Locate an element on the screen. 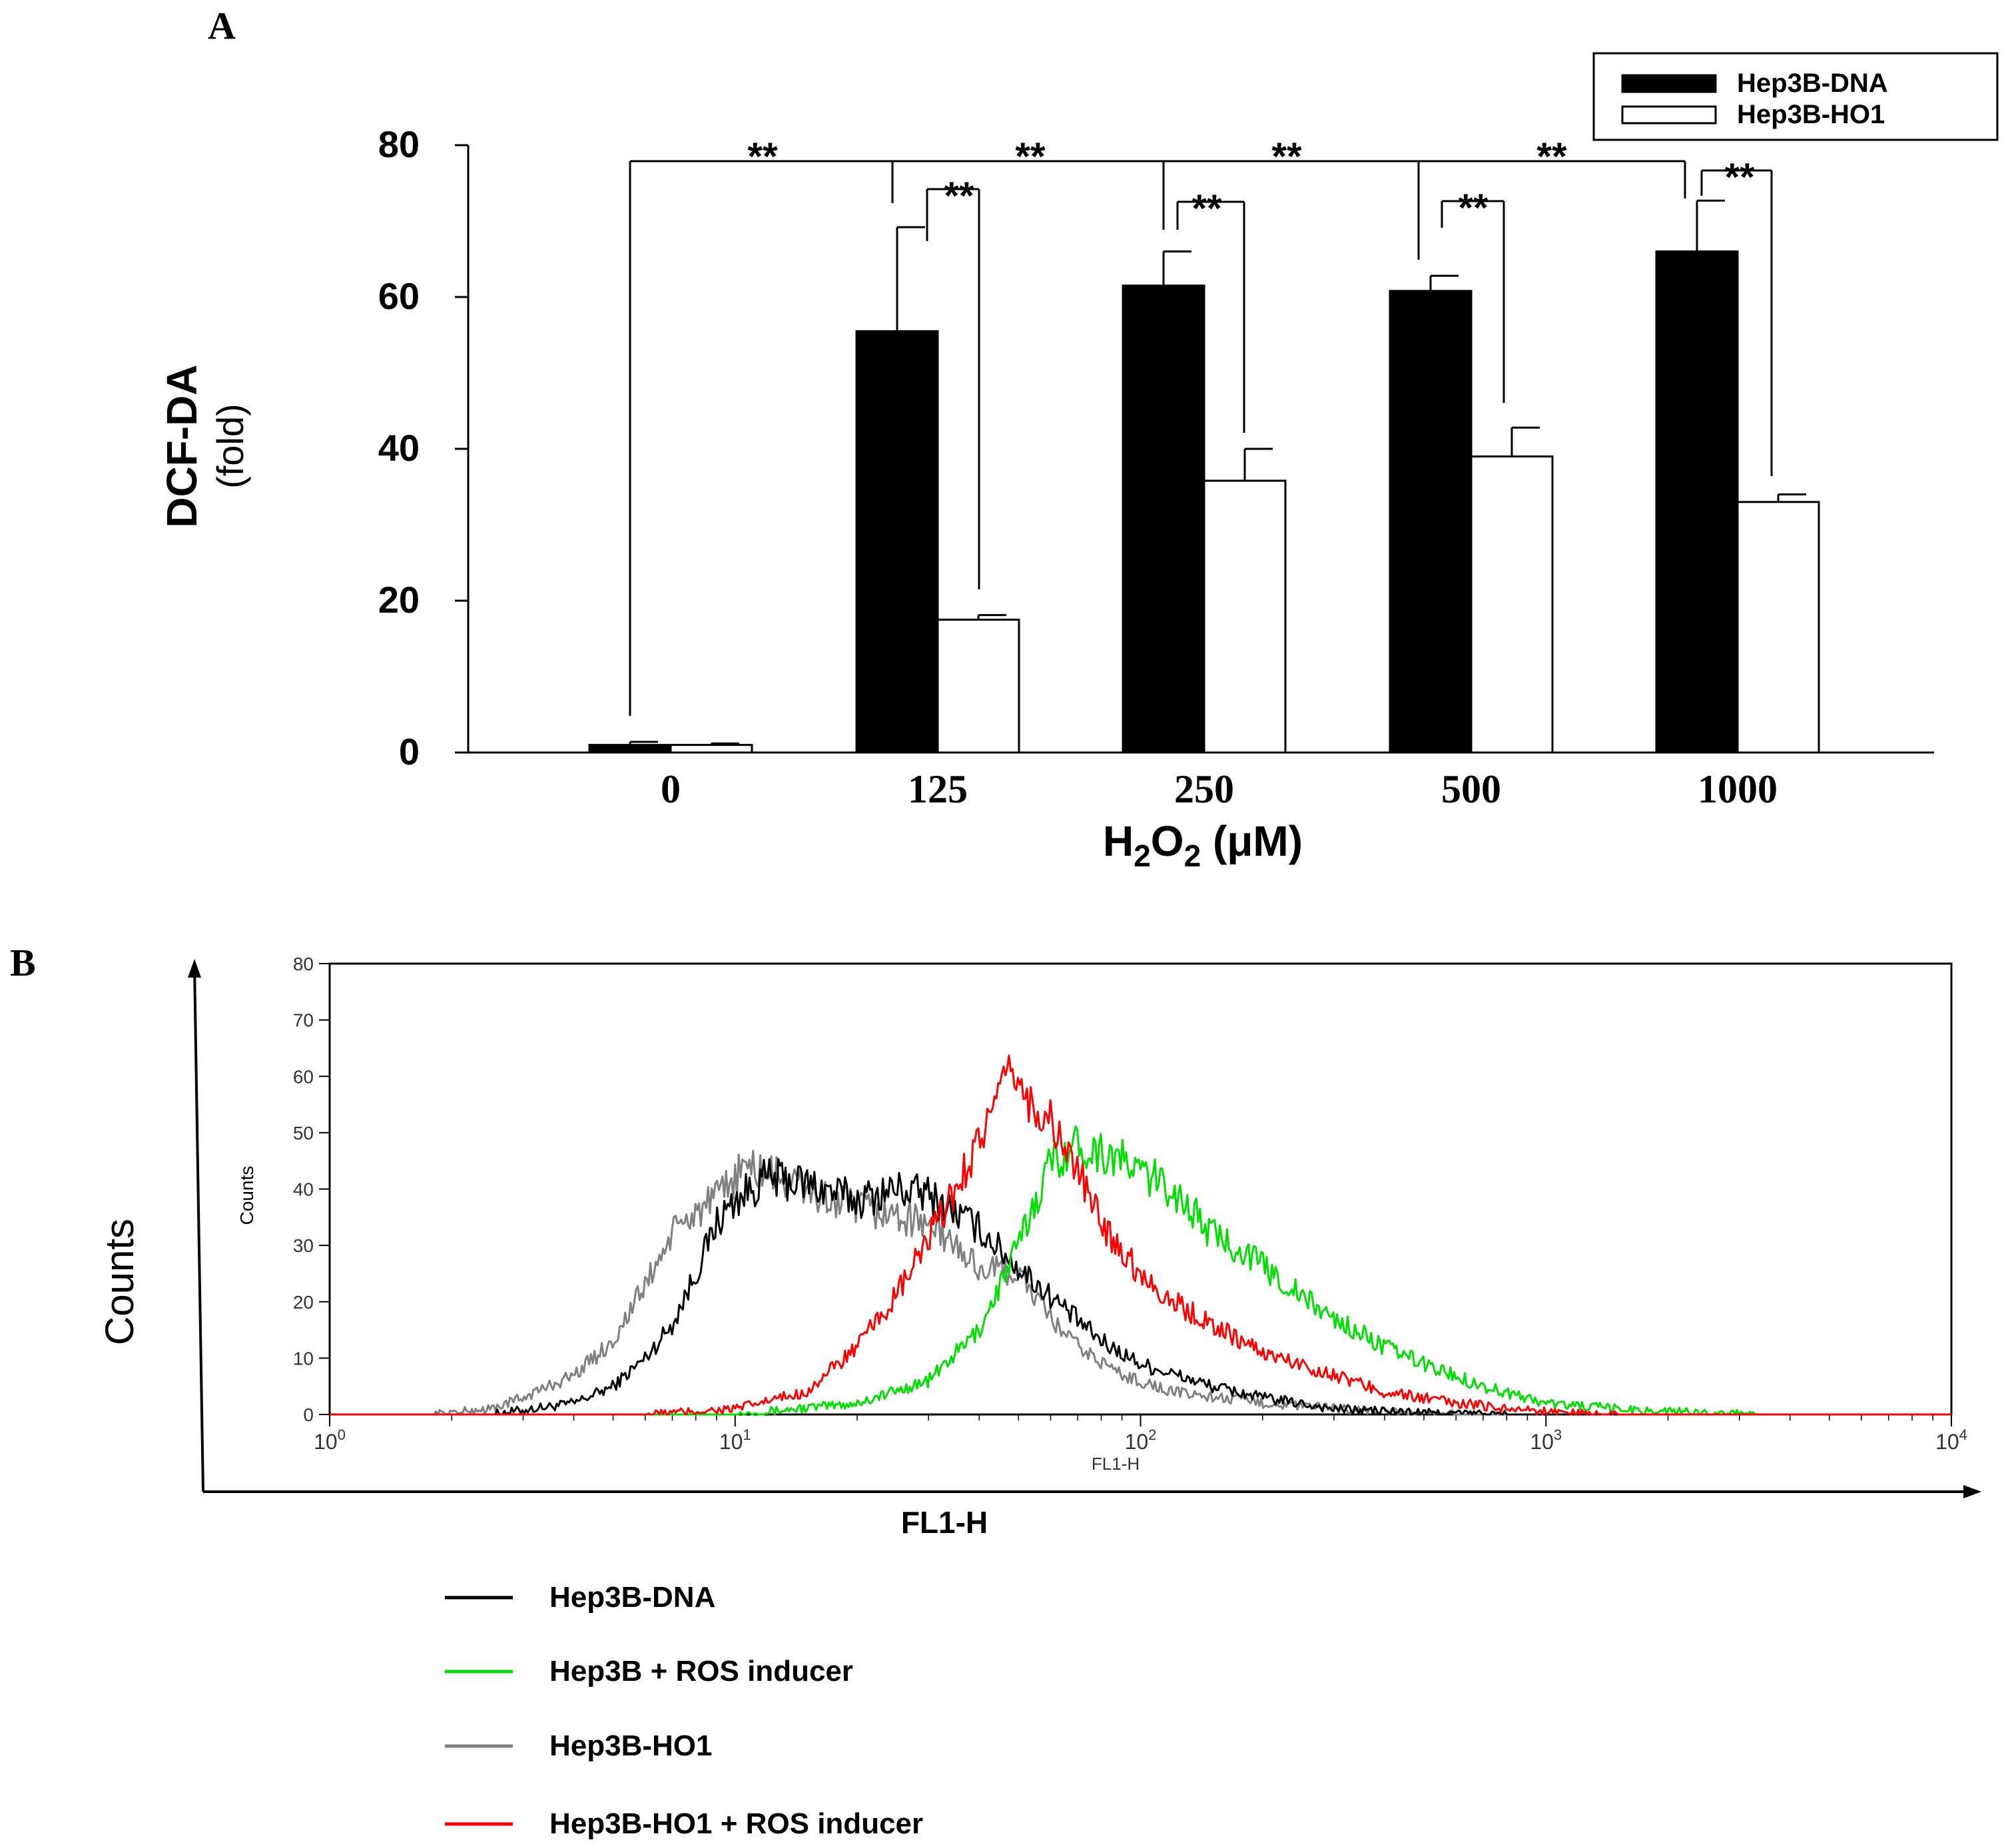 Image resolution: width=2006 pixels, height=1848 pixels. b-legend-label: Hep3B-HO1 + ROS inducer is located at coordinates (736, 1823).